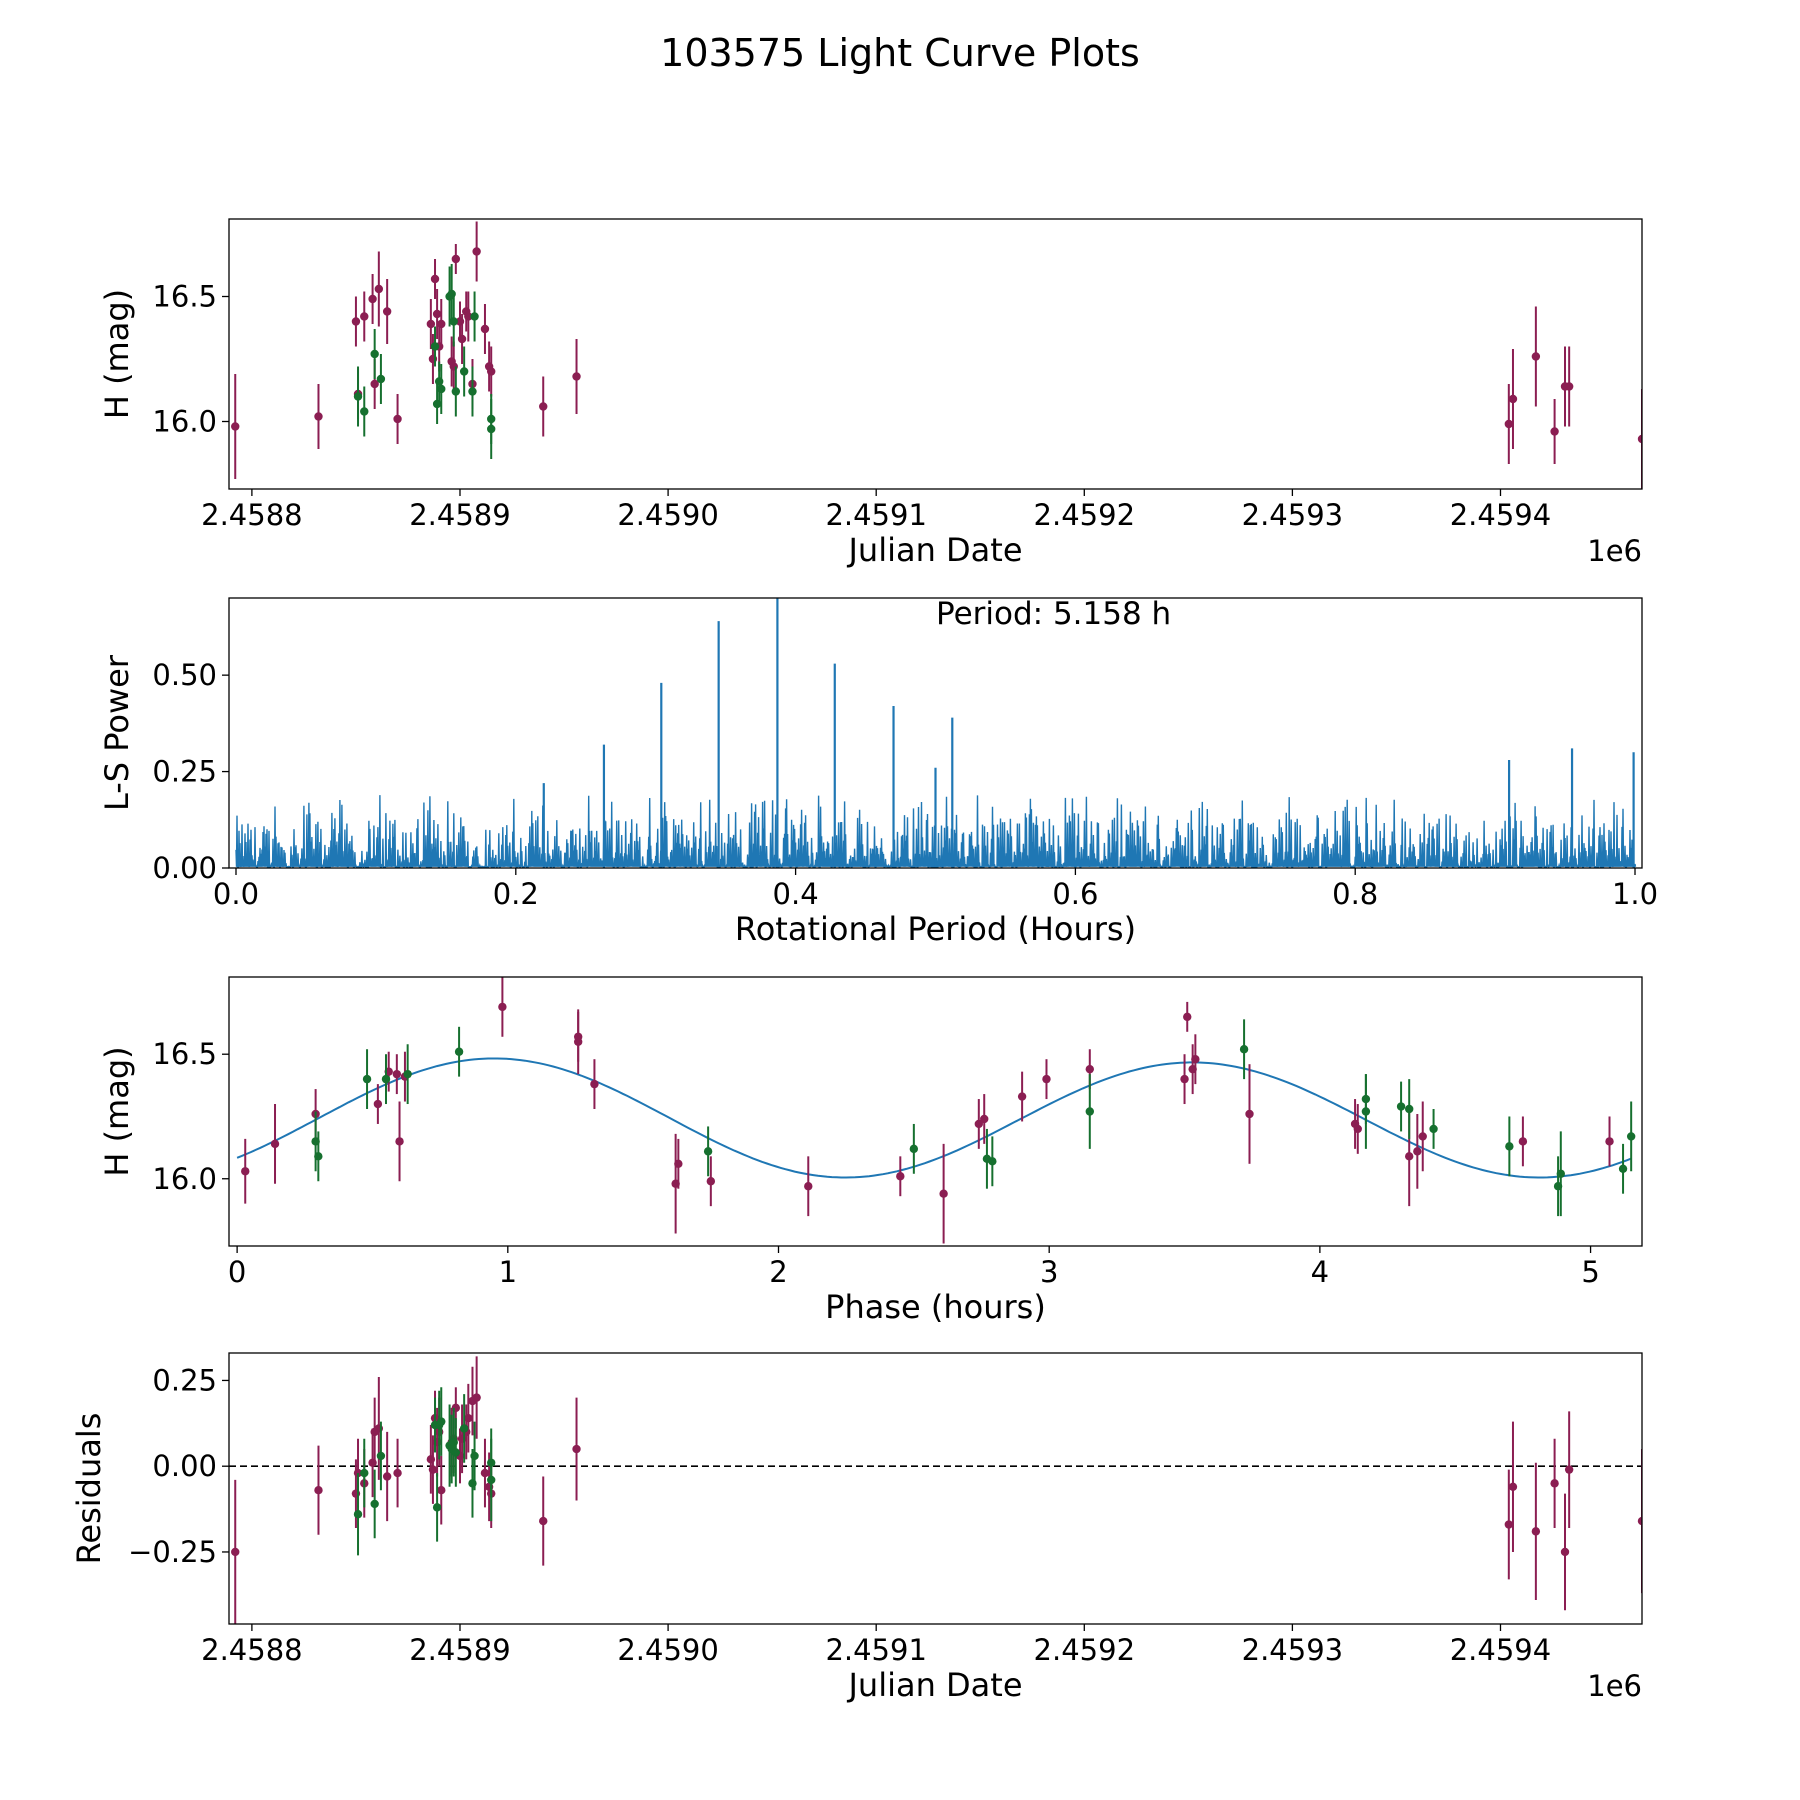 The width and height of the screenshot is (1800, 1800). What do you see at coordinates (1355, 894) in the screenshot?
I see `x-tick-label: 0.8` at bounding box center [1355, 894].